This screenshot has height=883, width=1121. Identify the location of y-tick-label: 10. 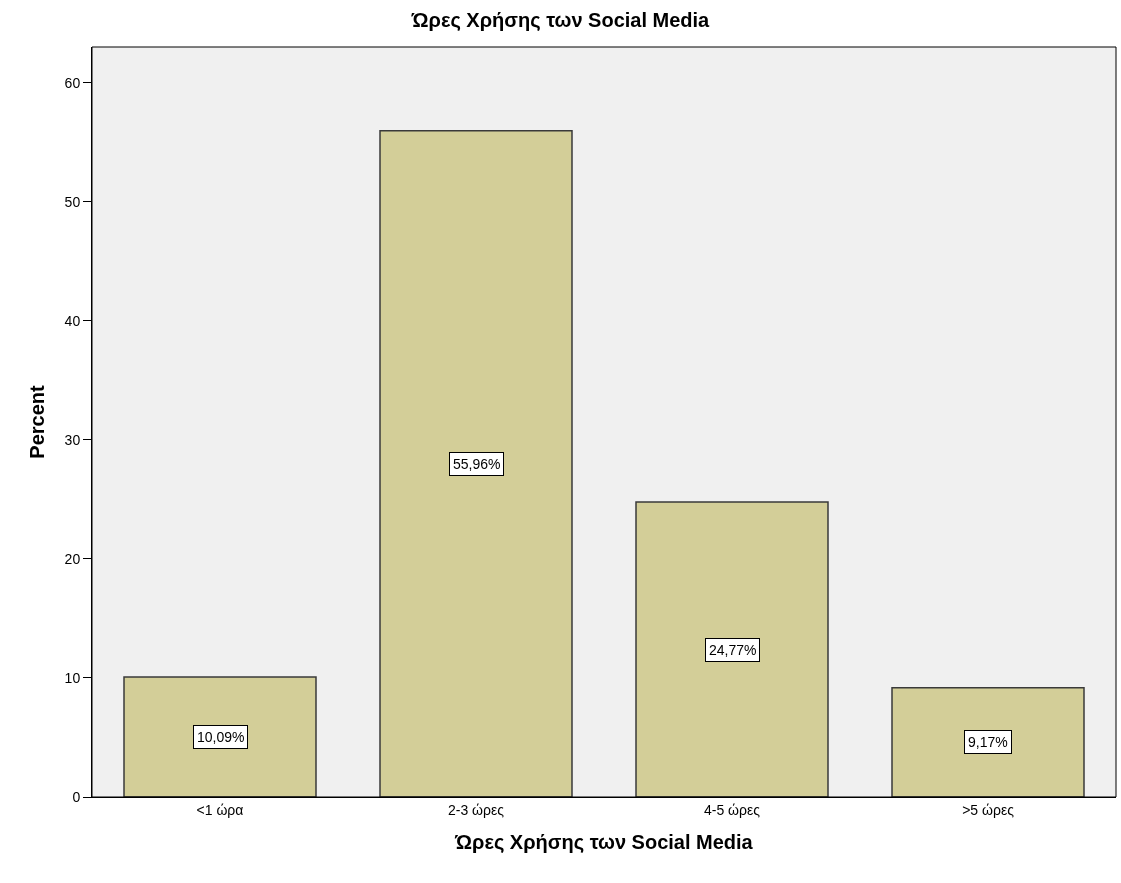
(72, 677).